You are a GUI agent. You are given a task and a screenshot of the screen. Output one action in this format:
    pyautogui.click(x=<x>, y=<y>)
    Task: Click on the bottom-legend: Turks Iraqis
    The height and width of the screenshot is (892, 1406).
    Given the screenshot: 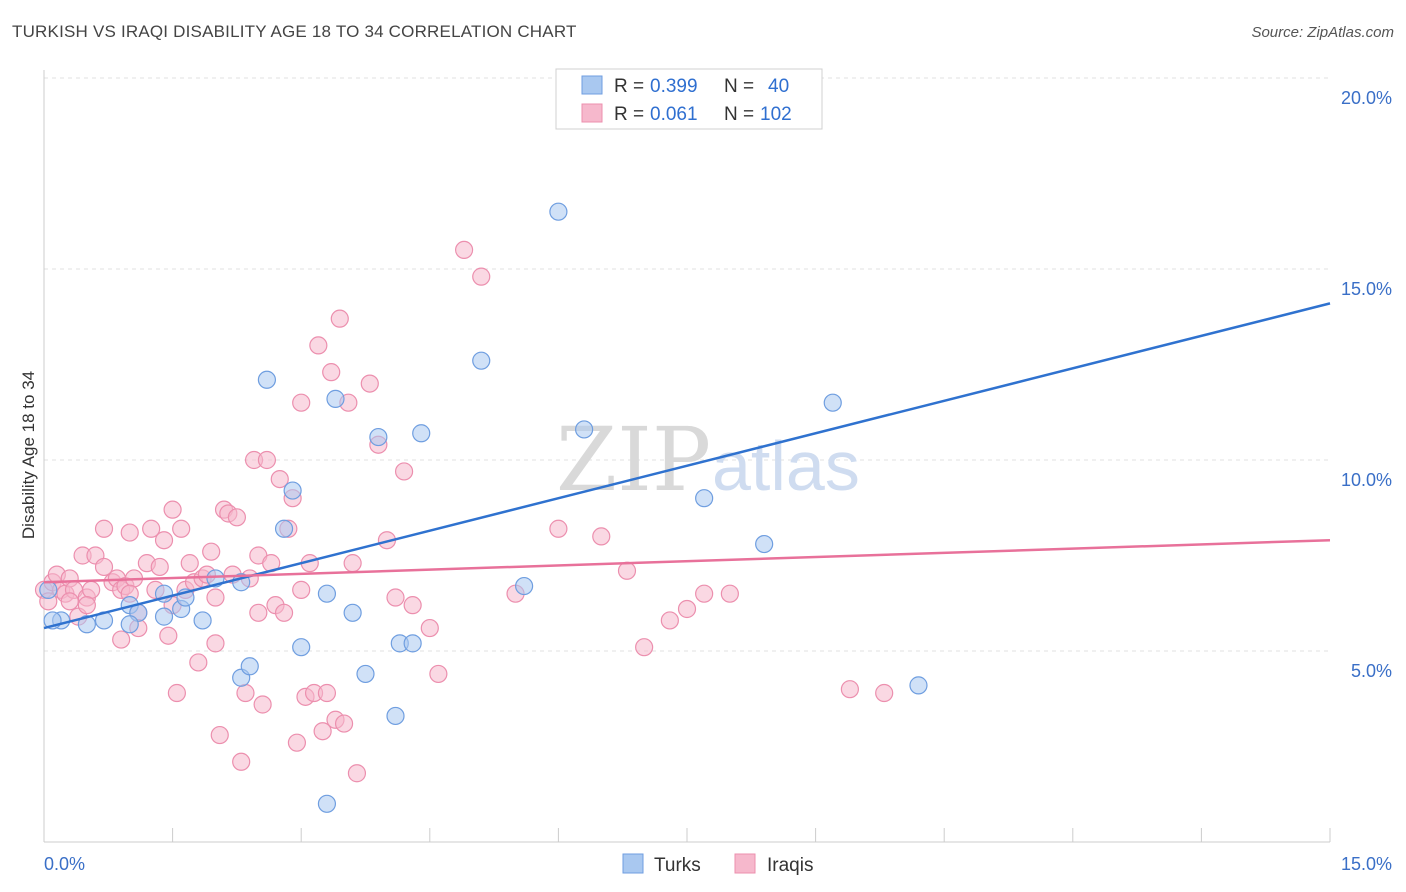 What is the action you would take?
    pyautogui.click(x=717, y=864)
    